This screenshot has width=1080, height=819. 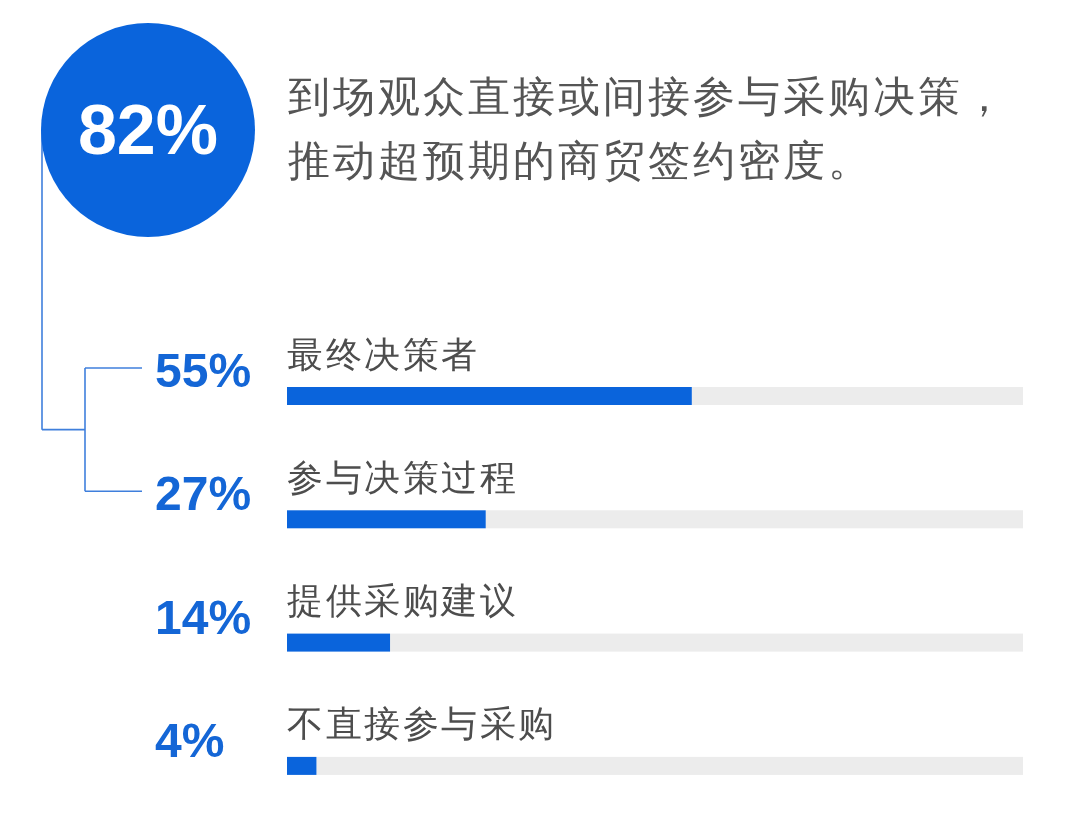 I want to click on category-label: 不直接参与采购, so click(x=422, y=724).